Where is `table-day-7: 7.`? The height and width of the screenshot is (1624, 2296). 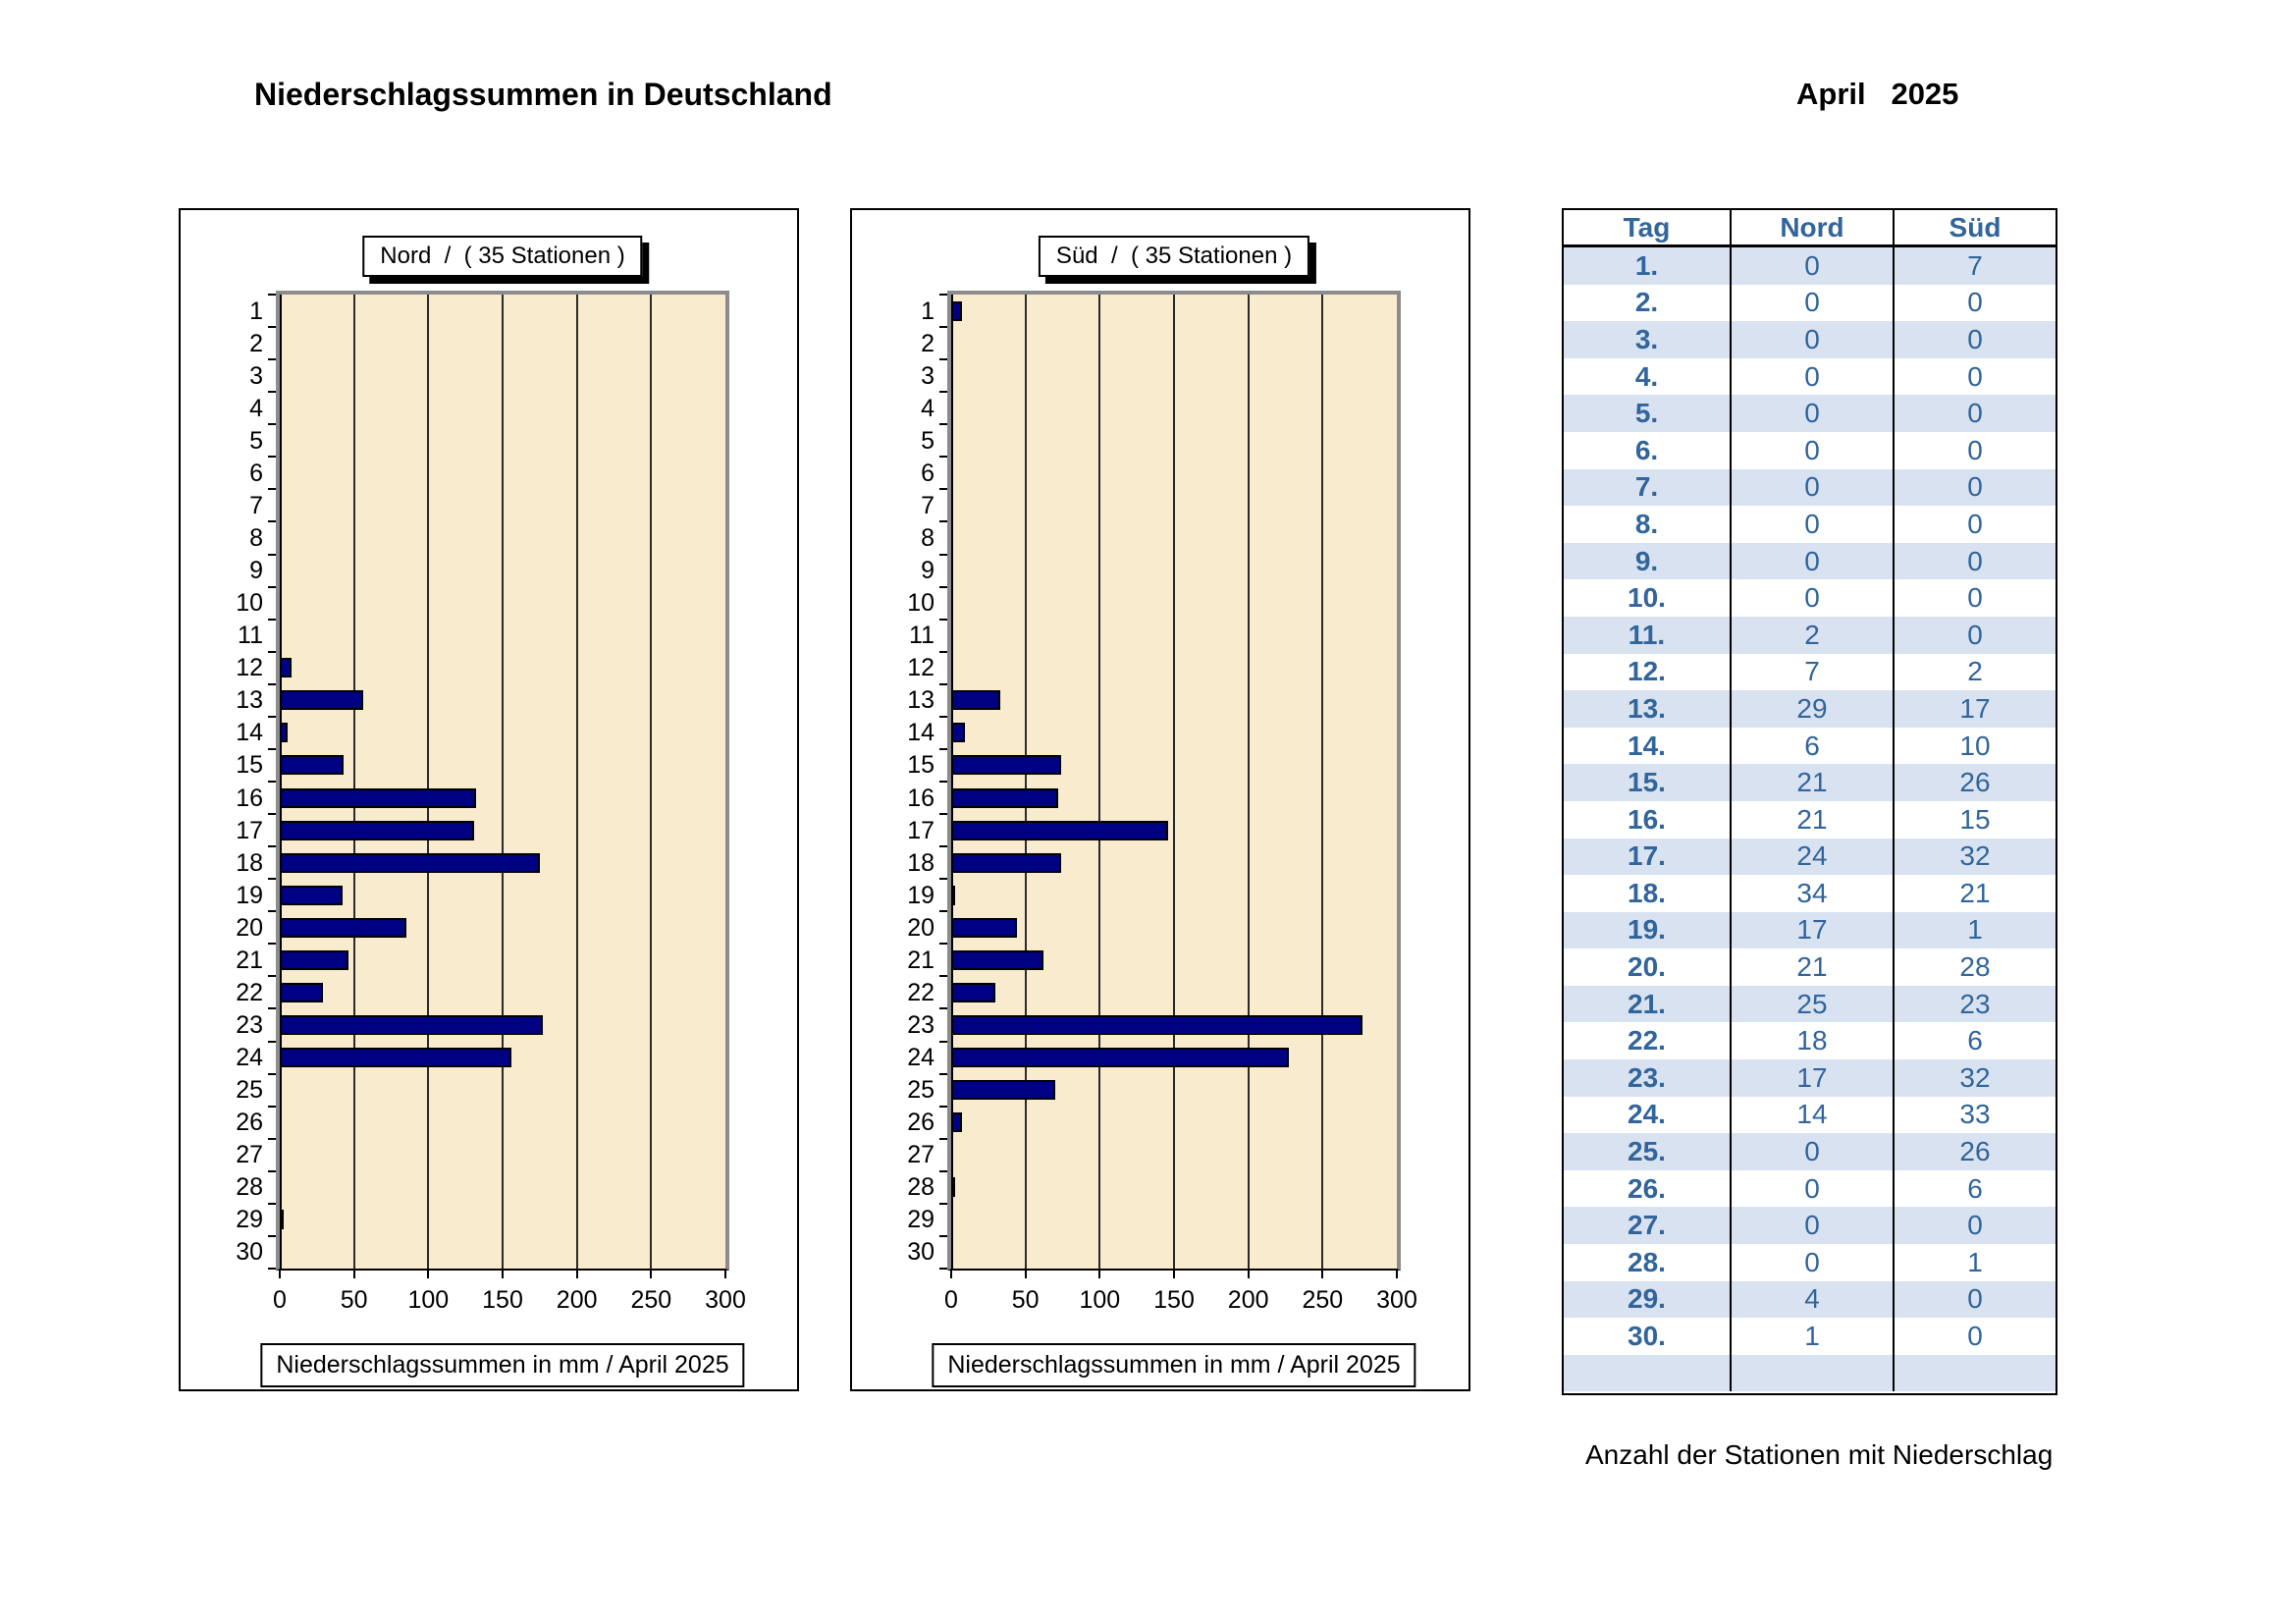
table-day-7: 7. is located at coordinates (1647, 487).